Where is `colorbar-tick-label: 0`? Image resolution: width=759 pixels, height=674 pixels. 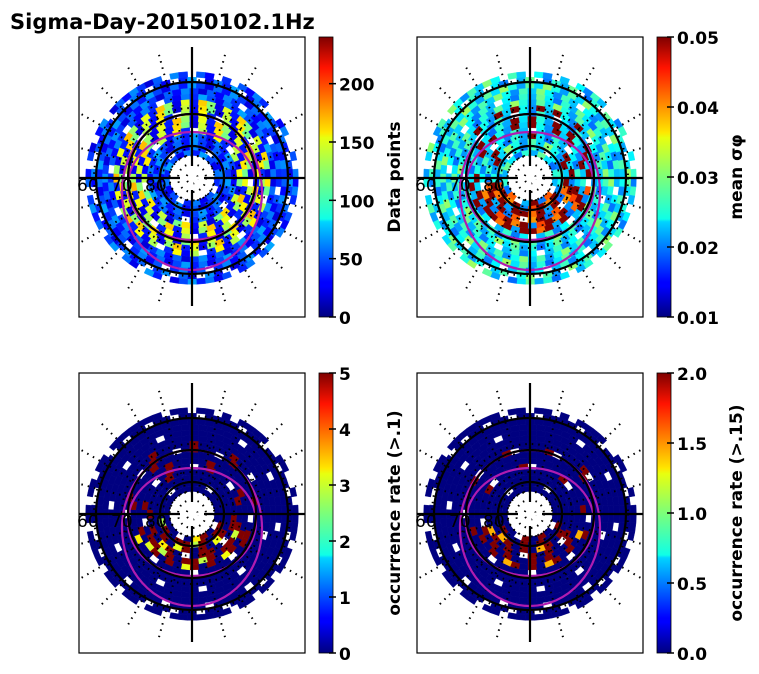
colorbar-tick-label: 0 is located at coordinates (345, 655).